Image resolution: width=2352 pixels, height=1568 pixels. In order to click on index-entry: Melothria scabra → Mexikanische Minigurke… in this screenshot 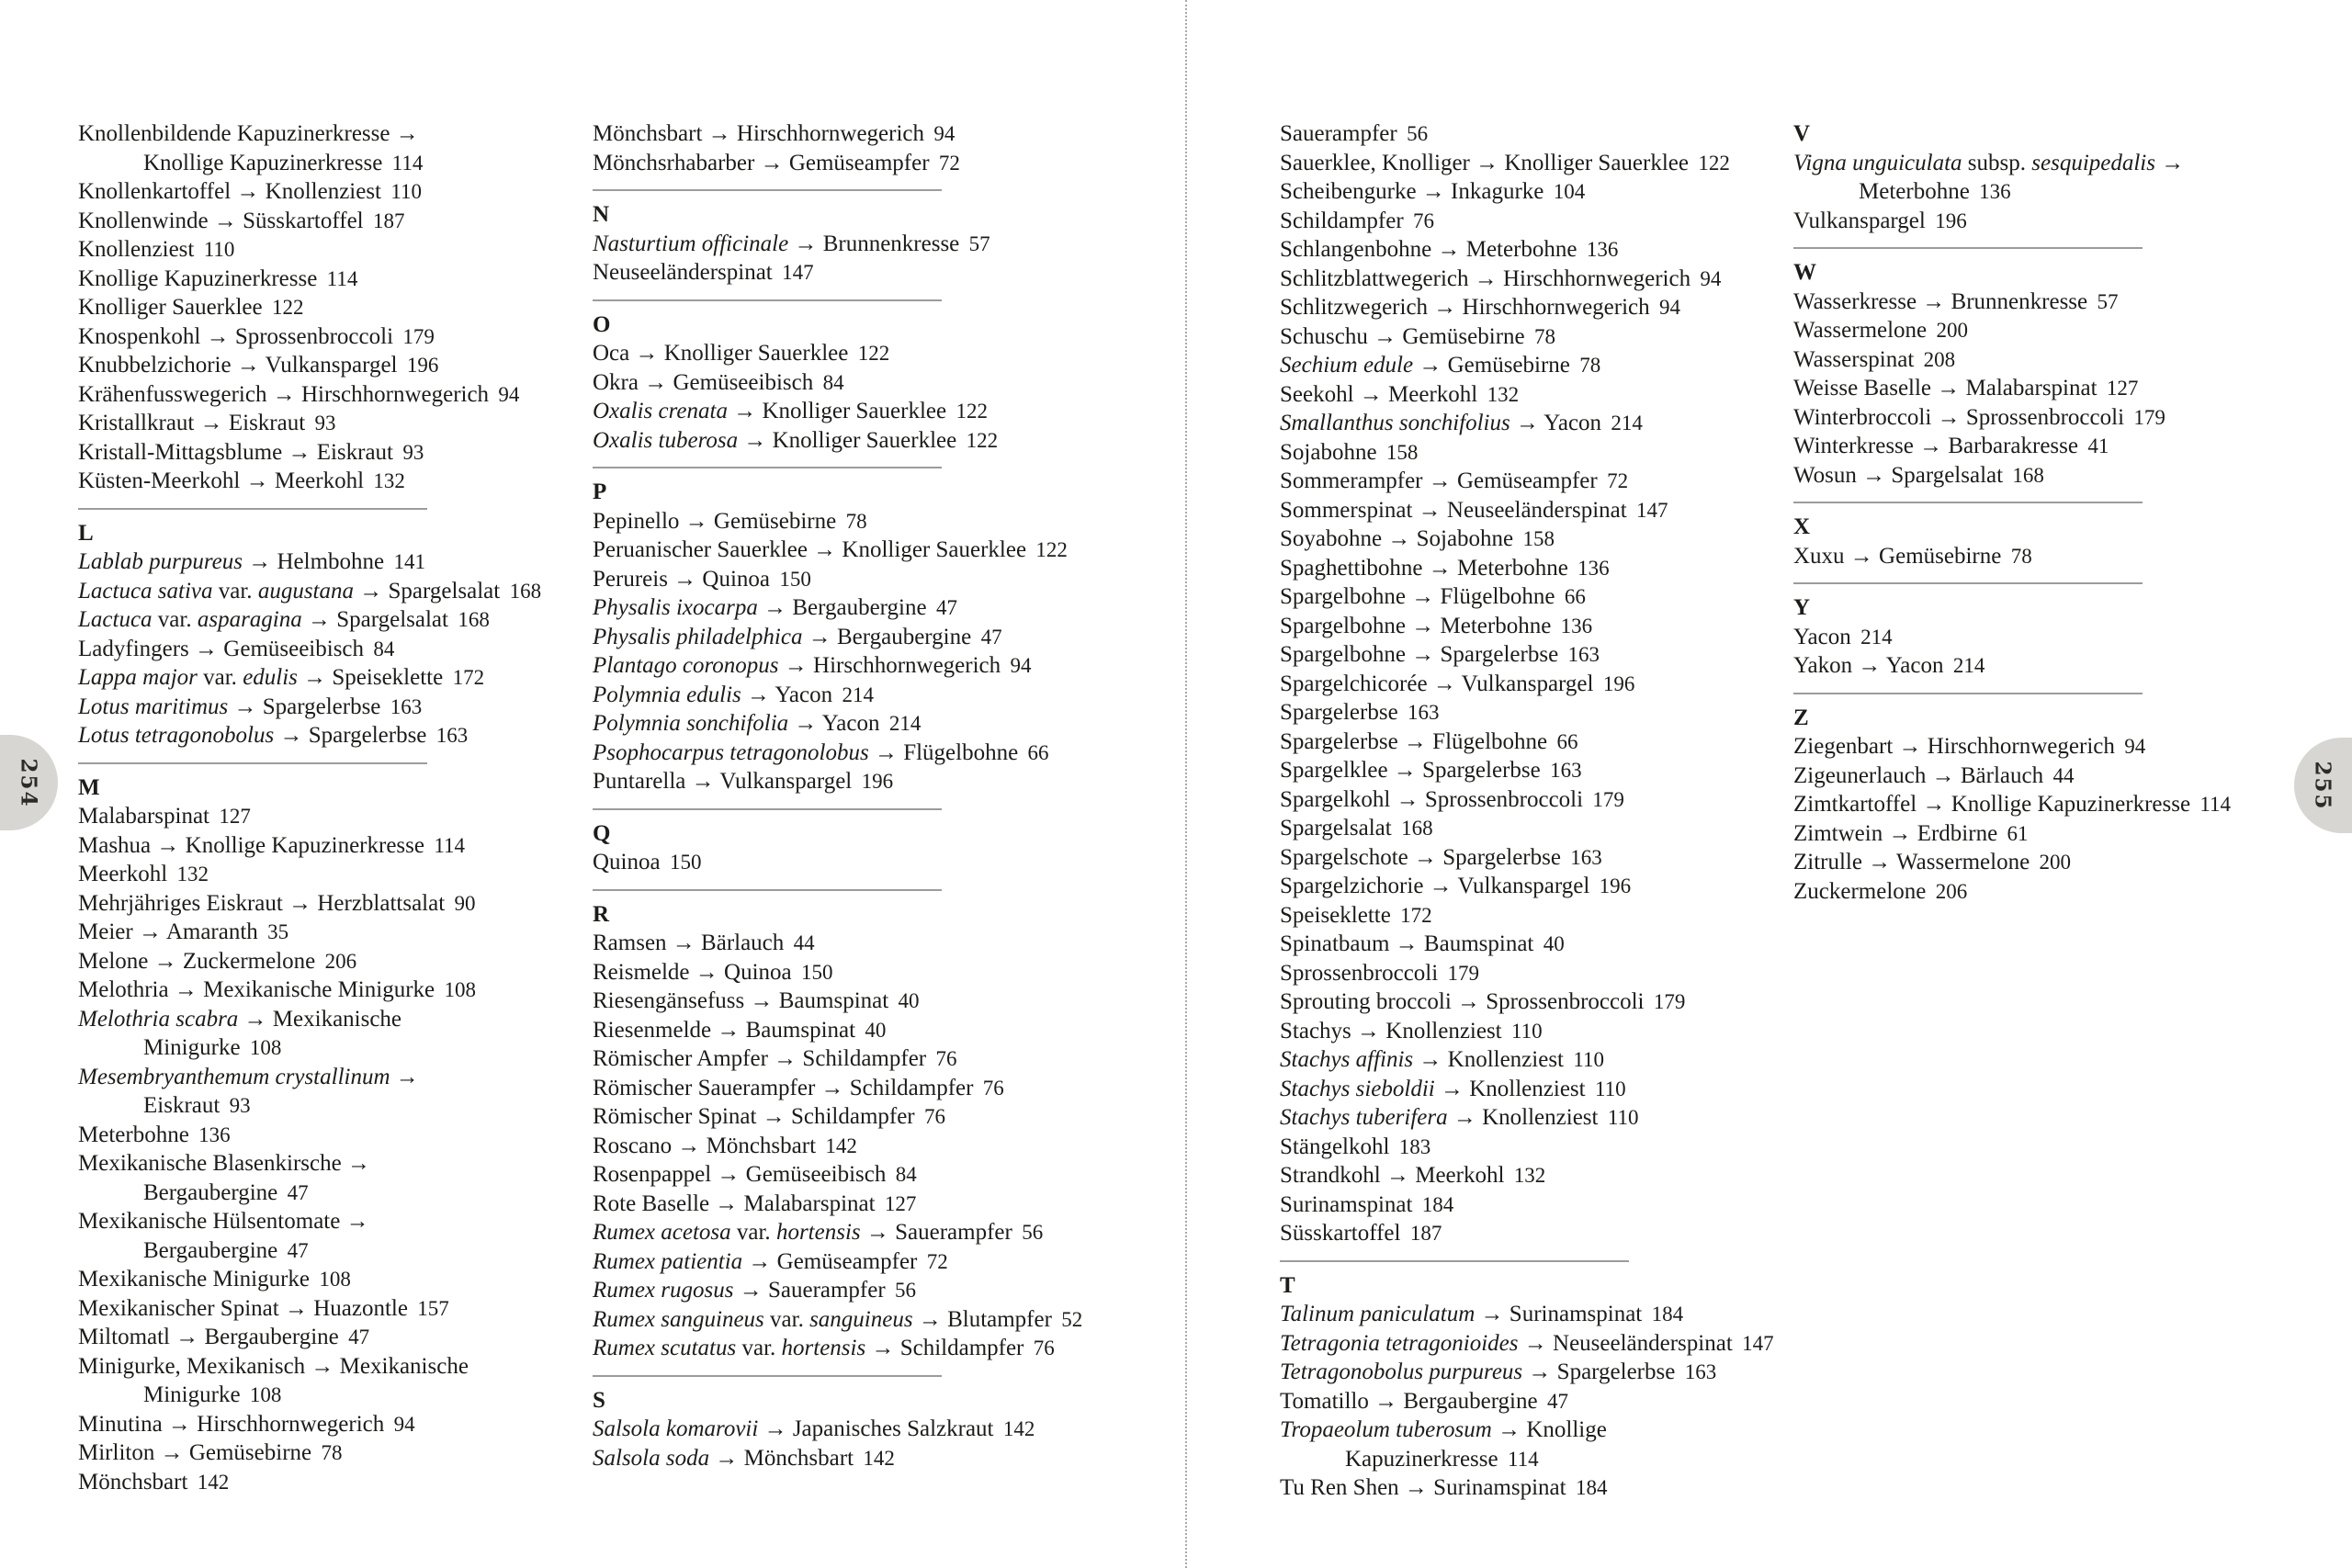, I will do `click(334, 1034)`.